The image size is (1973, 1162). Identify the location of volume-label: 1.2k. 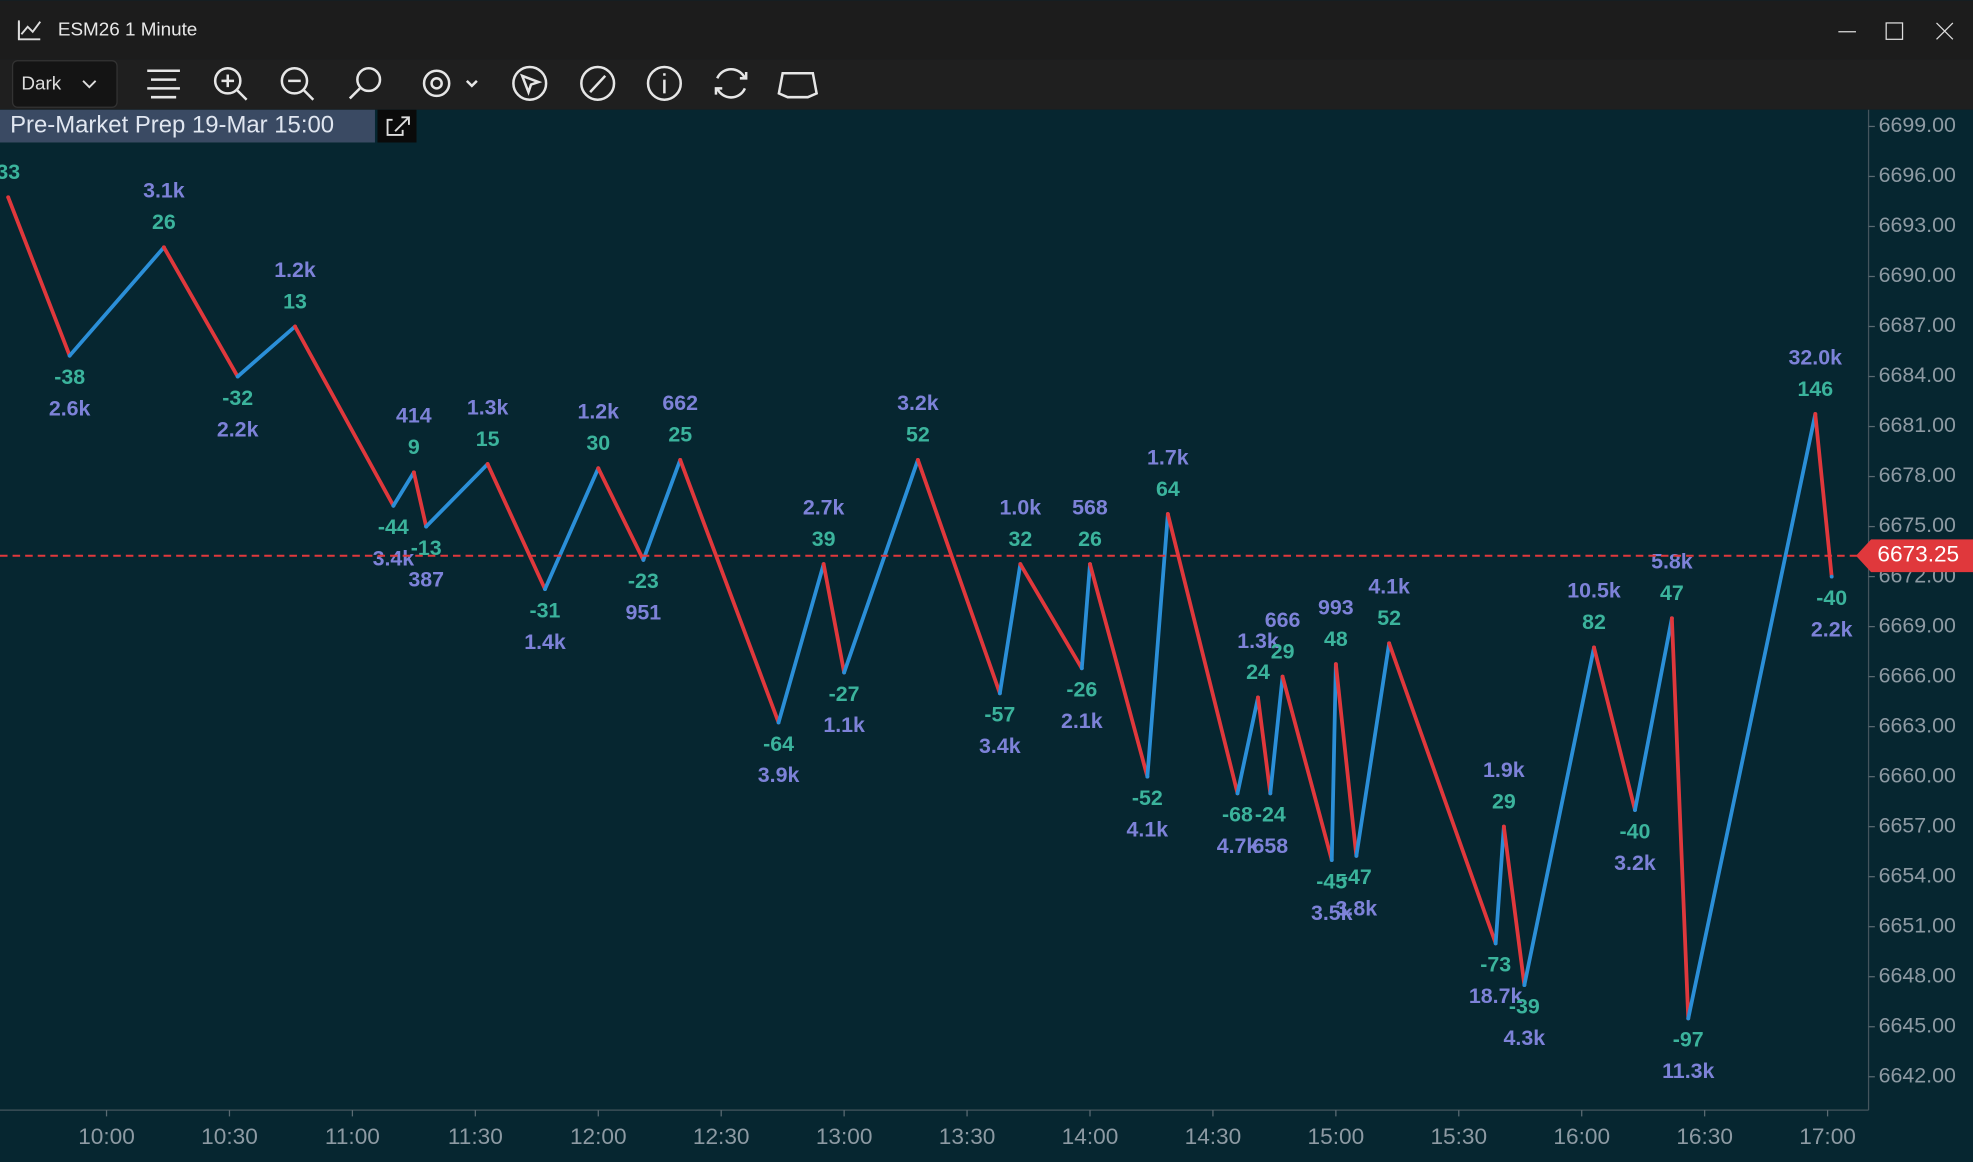
(598, 412).